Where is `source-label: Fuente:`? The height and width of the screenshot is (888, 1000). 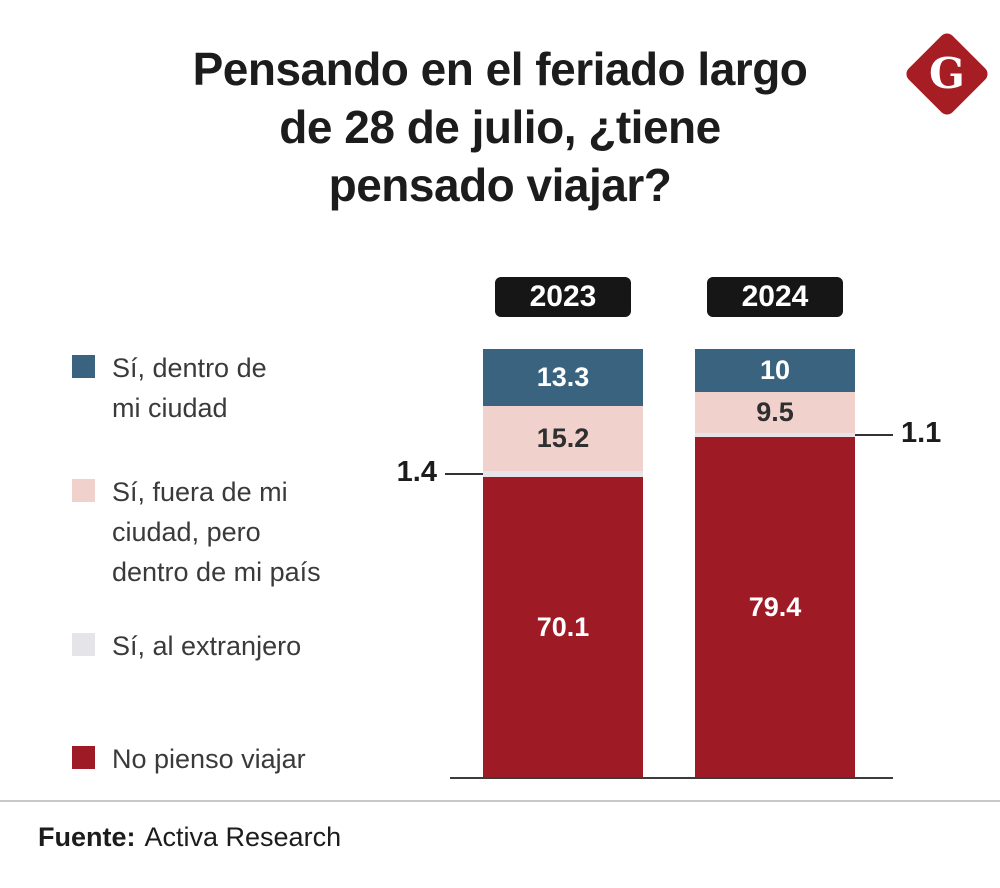 source-label: Fuente: is located at coordinates (87, 837).